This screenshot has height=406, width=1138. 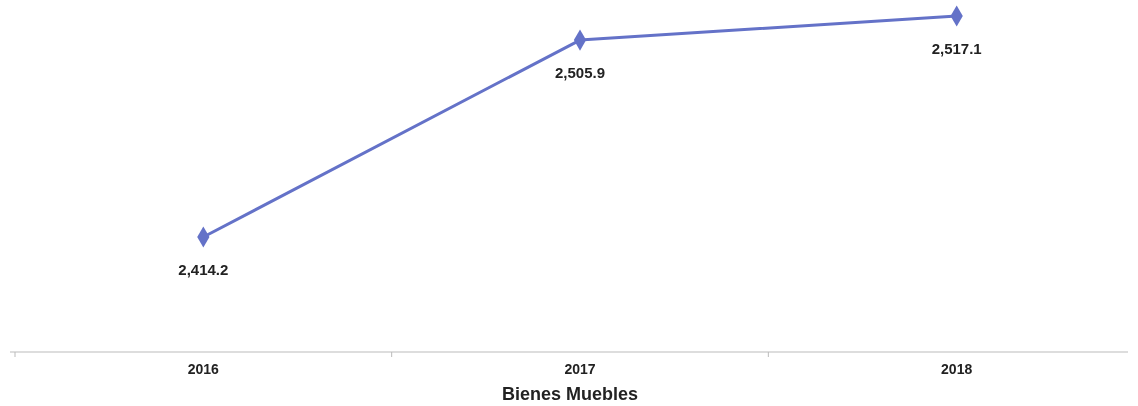 I want to click on data-label: 2,517.1, so click(x=956, y=48).